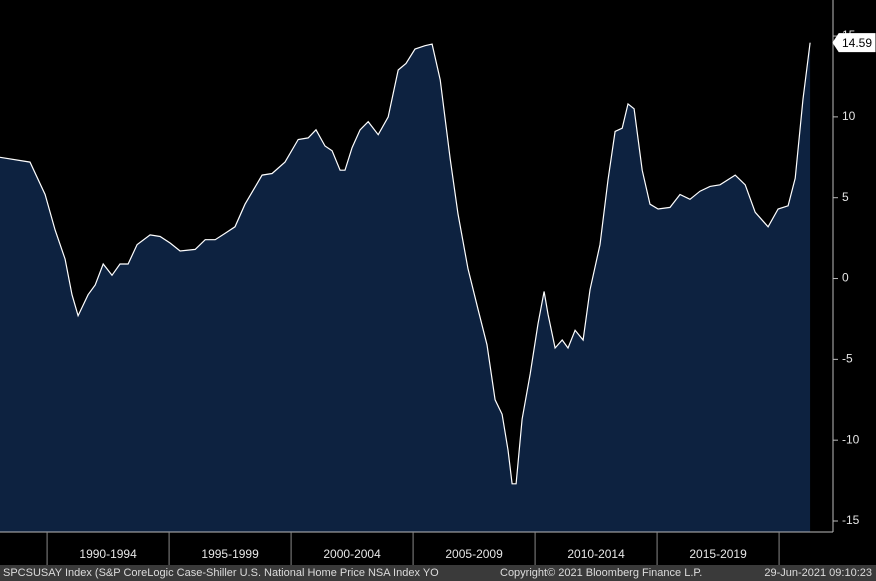  Describe the element at coordinates (847, 359) in the screenshot. I see `y-tick-label: -5` at that location.